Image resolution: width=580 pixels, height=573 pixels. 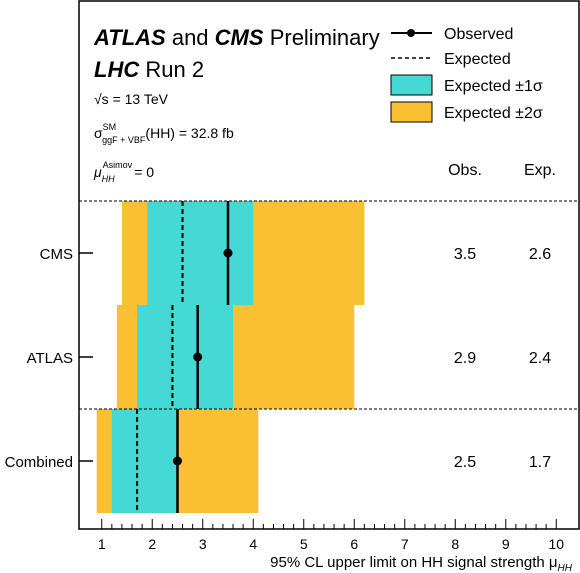 I want to click on legend-expected-label: Expected, so click(x=477, y=59).